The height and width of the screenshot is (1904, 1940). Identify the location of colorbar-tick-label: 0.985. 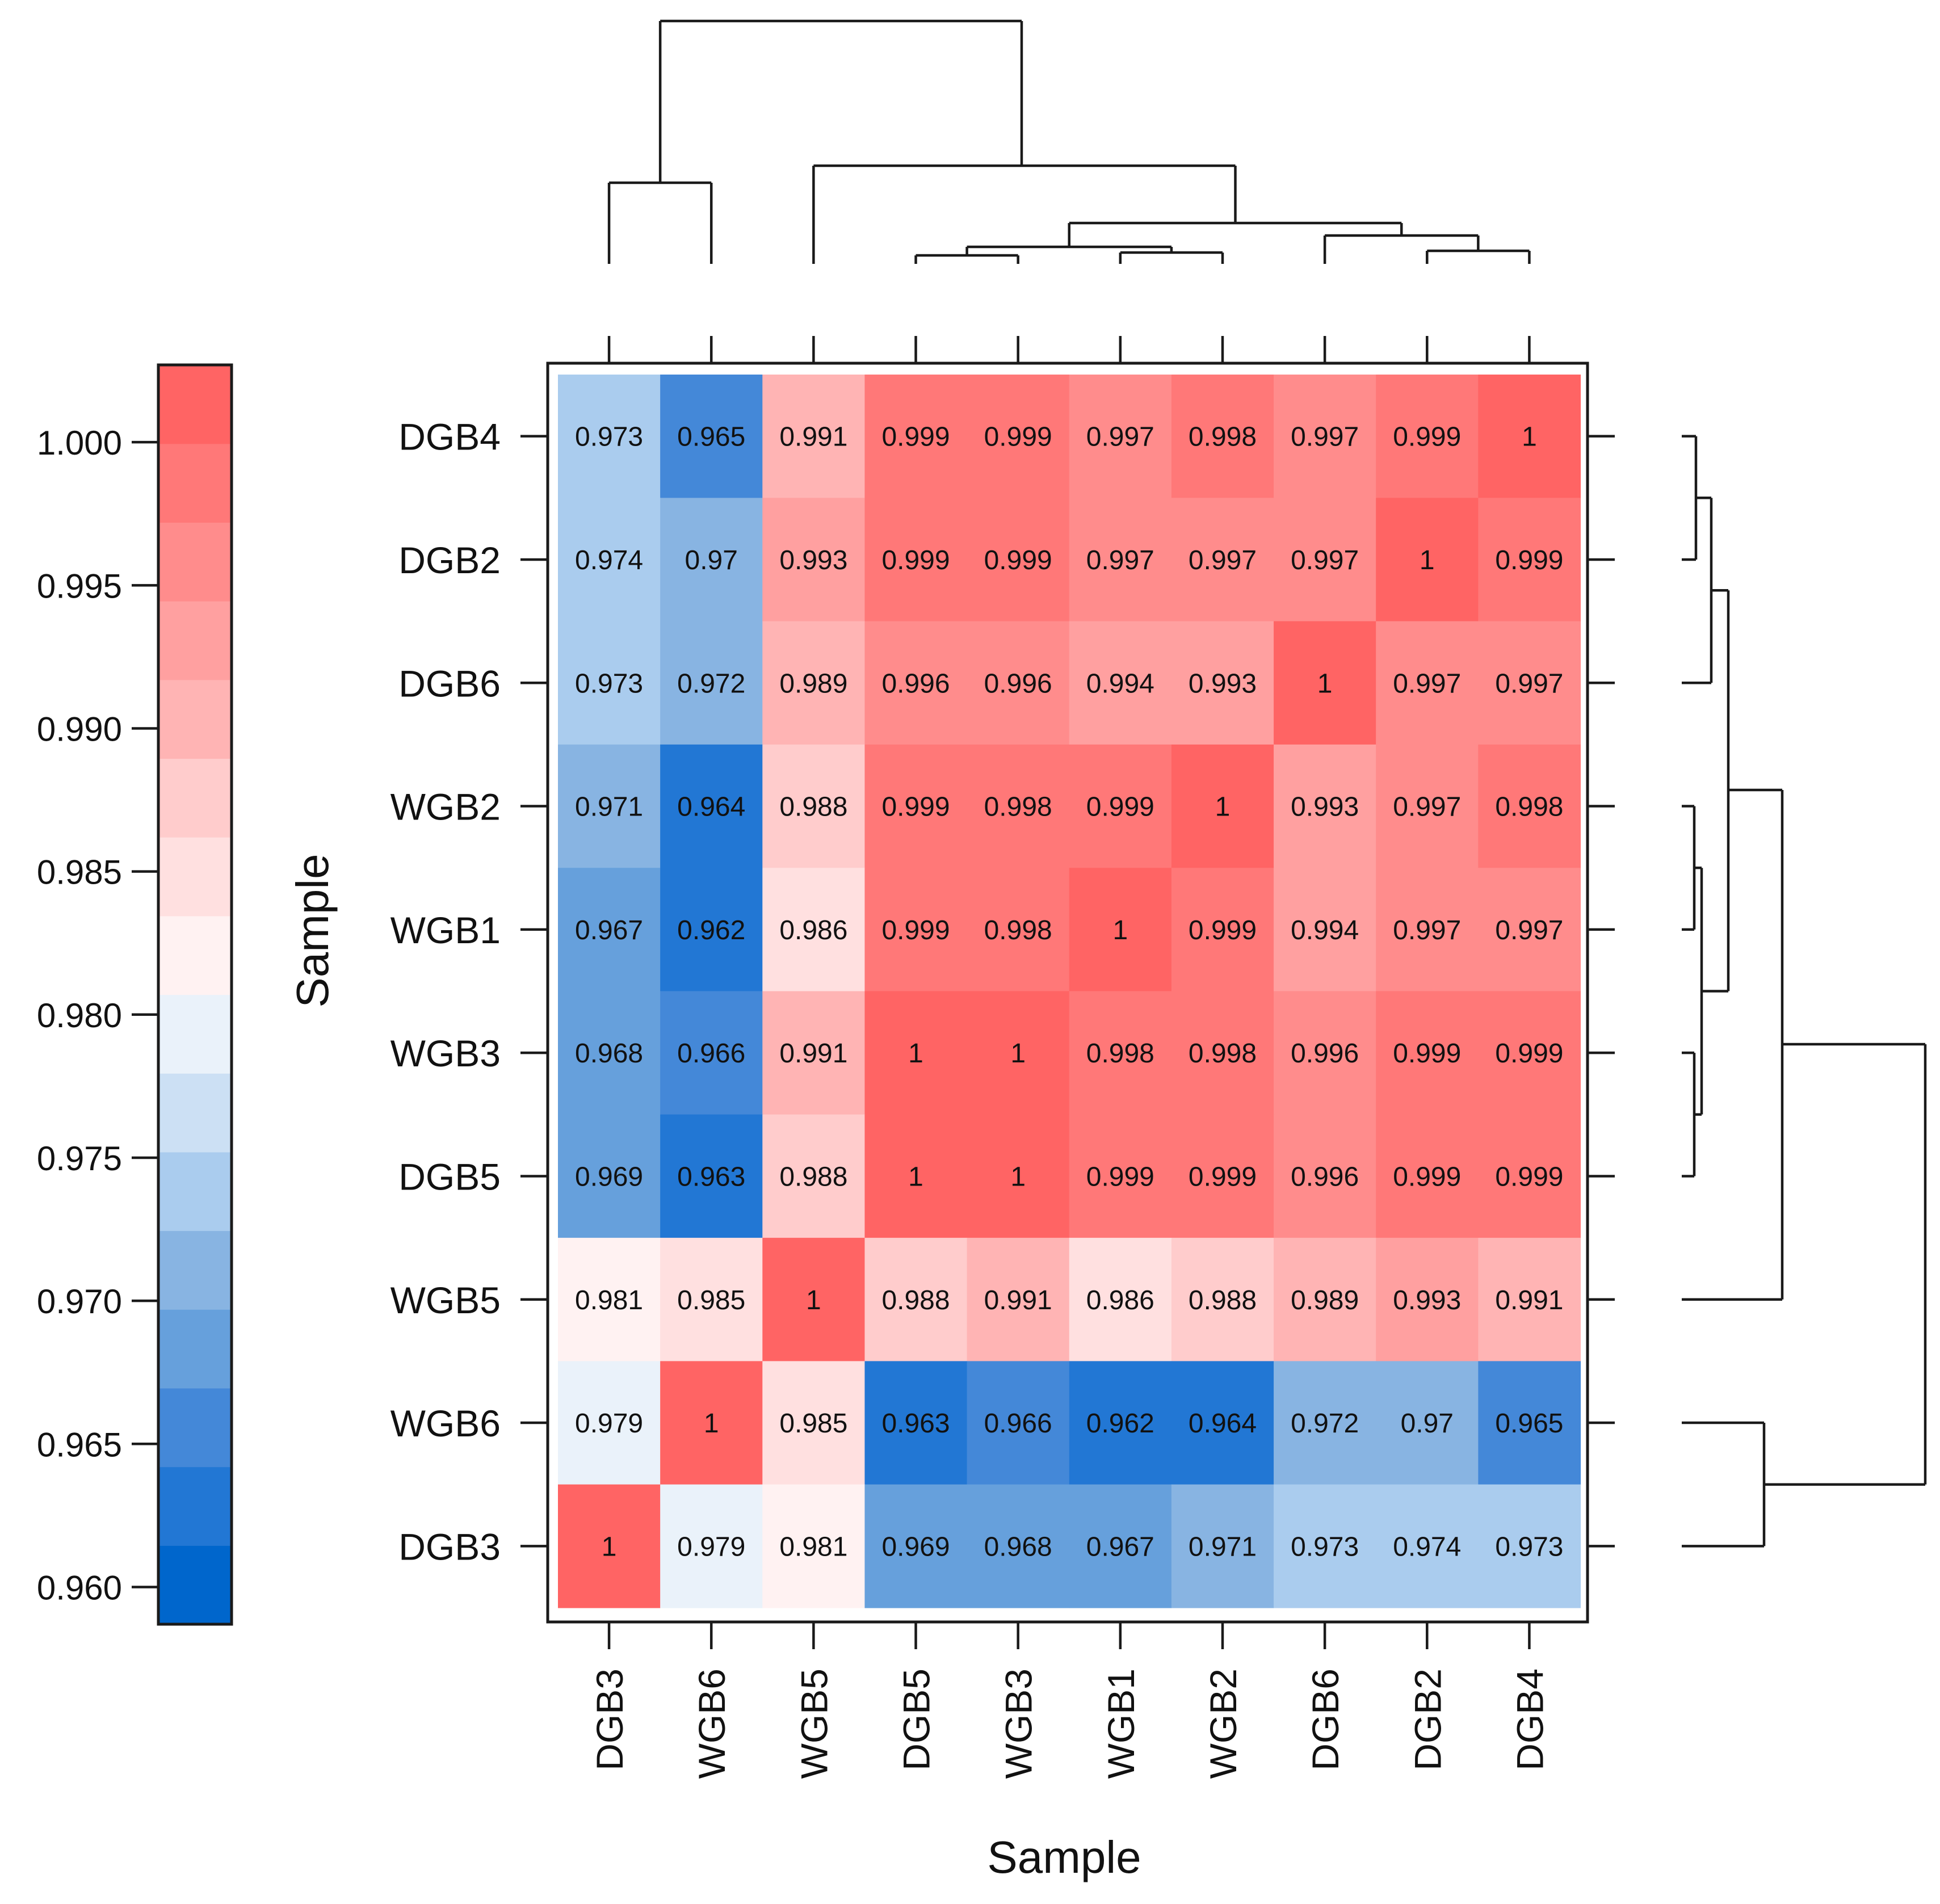
(80, 873).